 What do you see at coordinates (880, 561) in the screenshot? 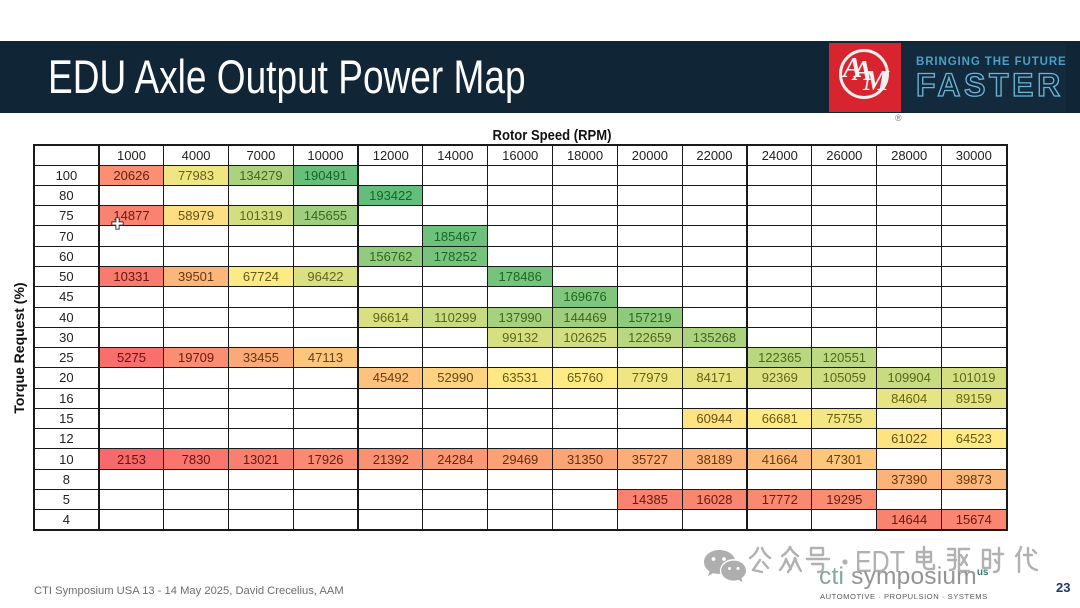
I see `svg-text: EDT` at bounding box center [880, 561].